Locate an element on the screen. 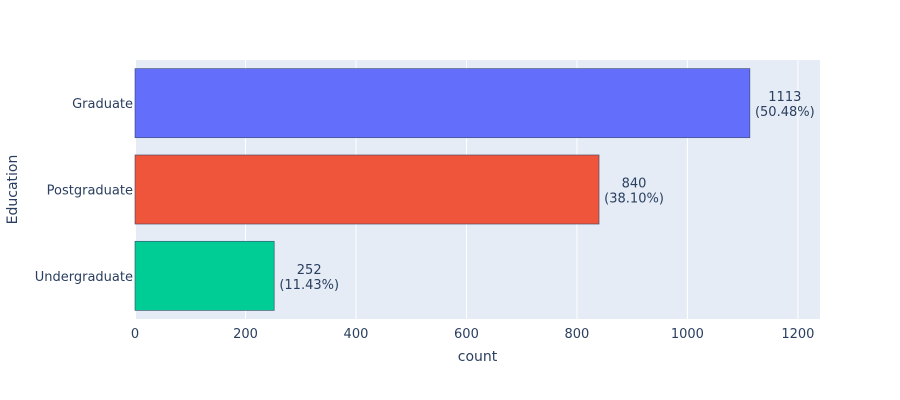 This screenshot has width=900, height=400. data-label-percent: (50.48%) is located at coordinates (785, 112).